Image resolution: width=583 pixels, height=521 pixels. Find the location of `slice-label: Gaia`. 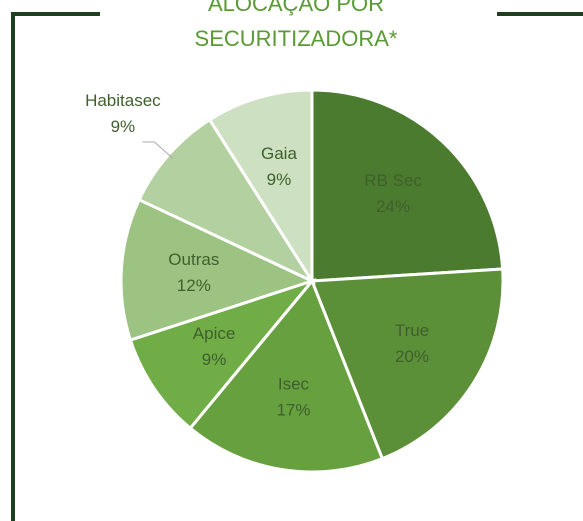

slice-label: Gaia is located at coordinates (279, 153).